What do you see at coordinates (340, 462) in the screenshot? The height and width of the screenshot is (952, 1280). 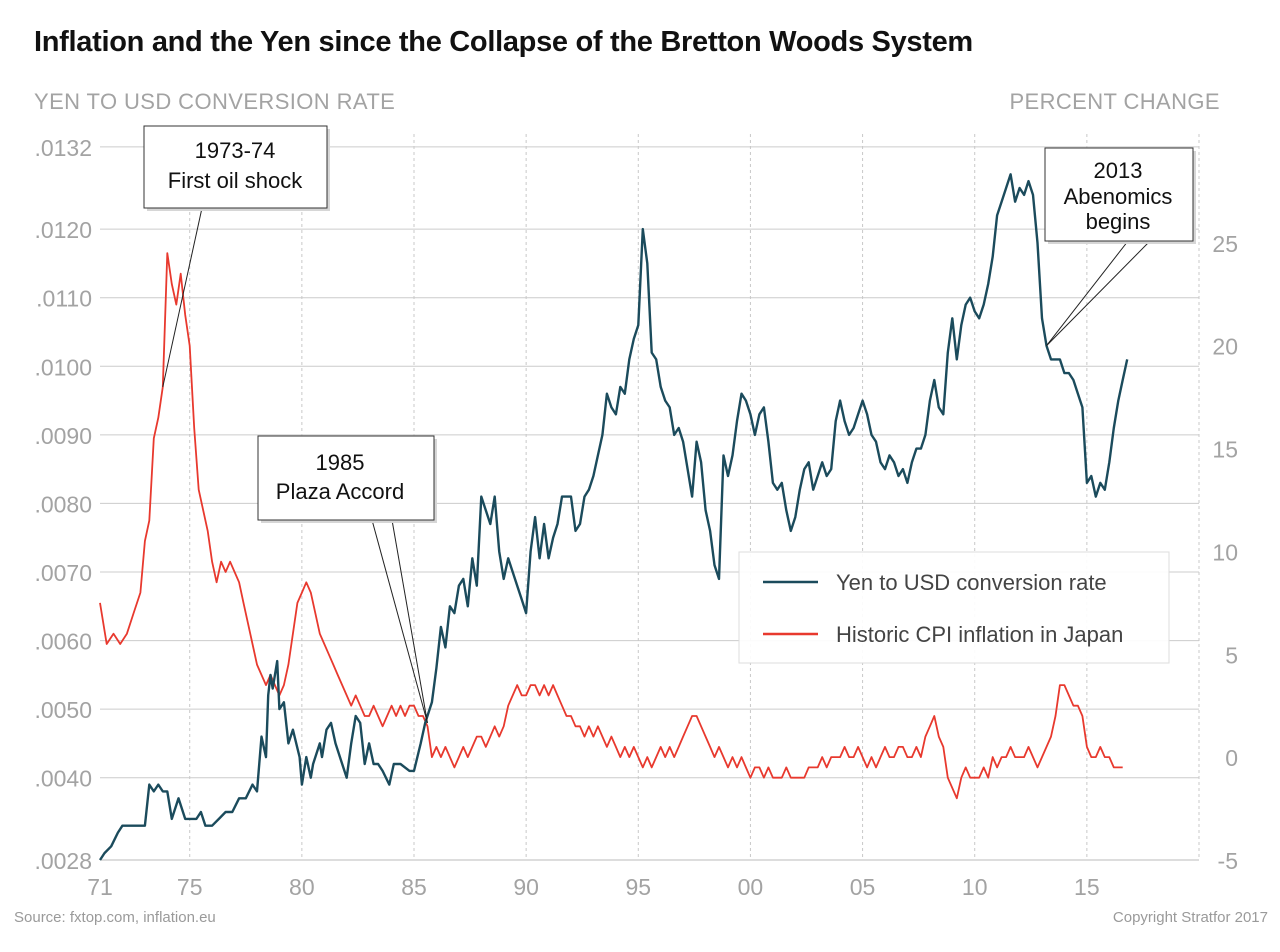 I see `callout-title: 1985` at bounding box center [340, 462].